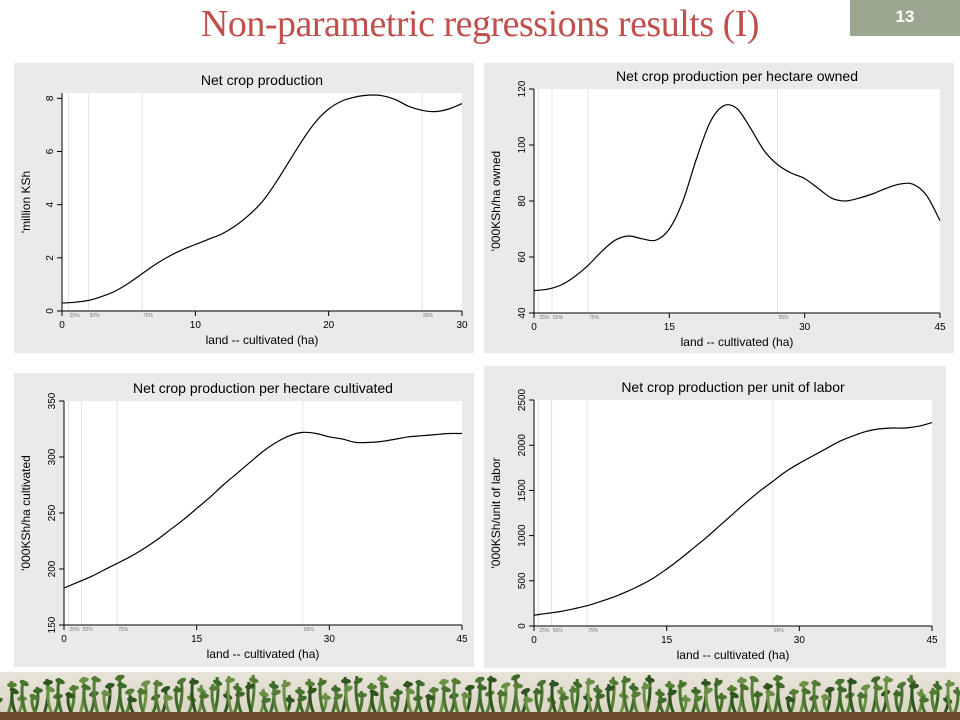  I want to click on x-tick-label: 20, so click(329, 325).